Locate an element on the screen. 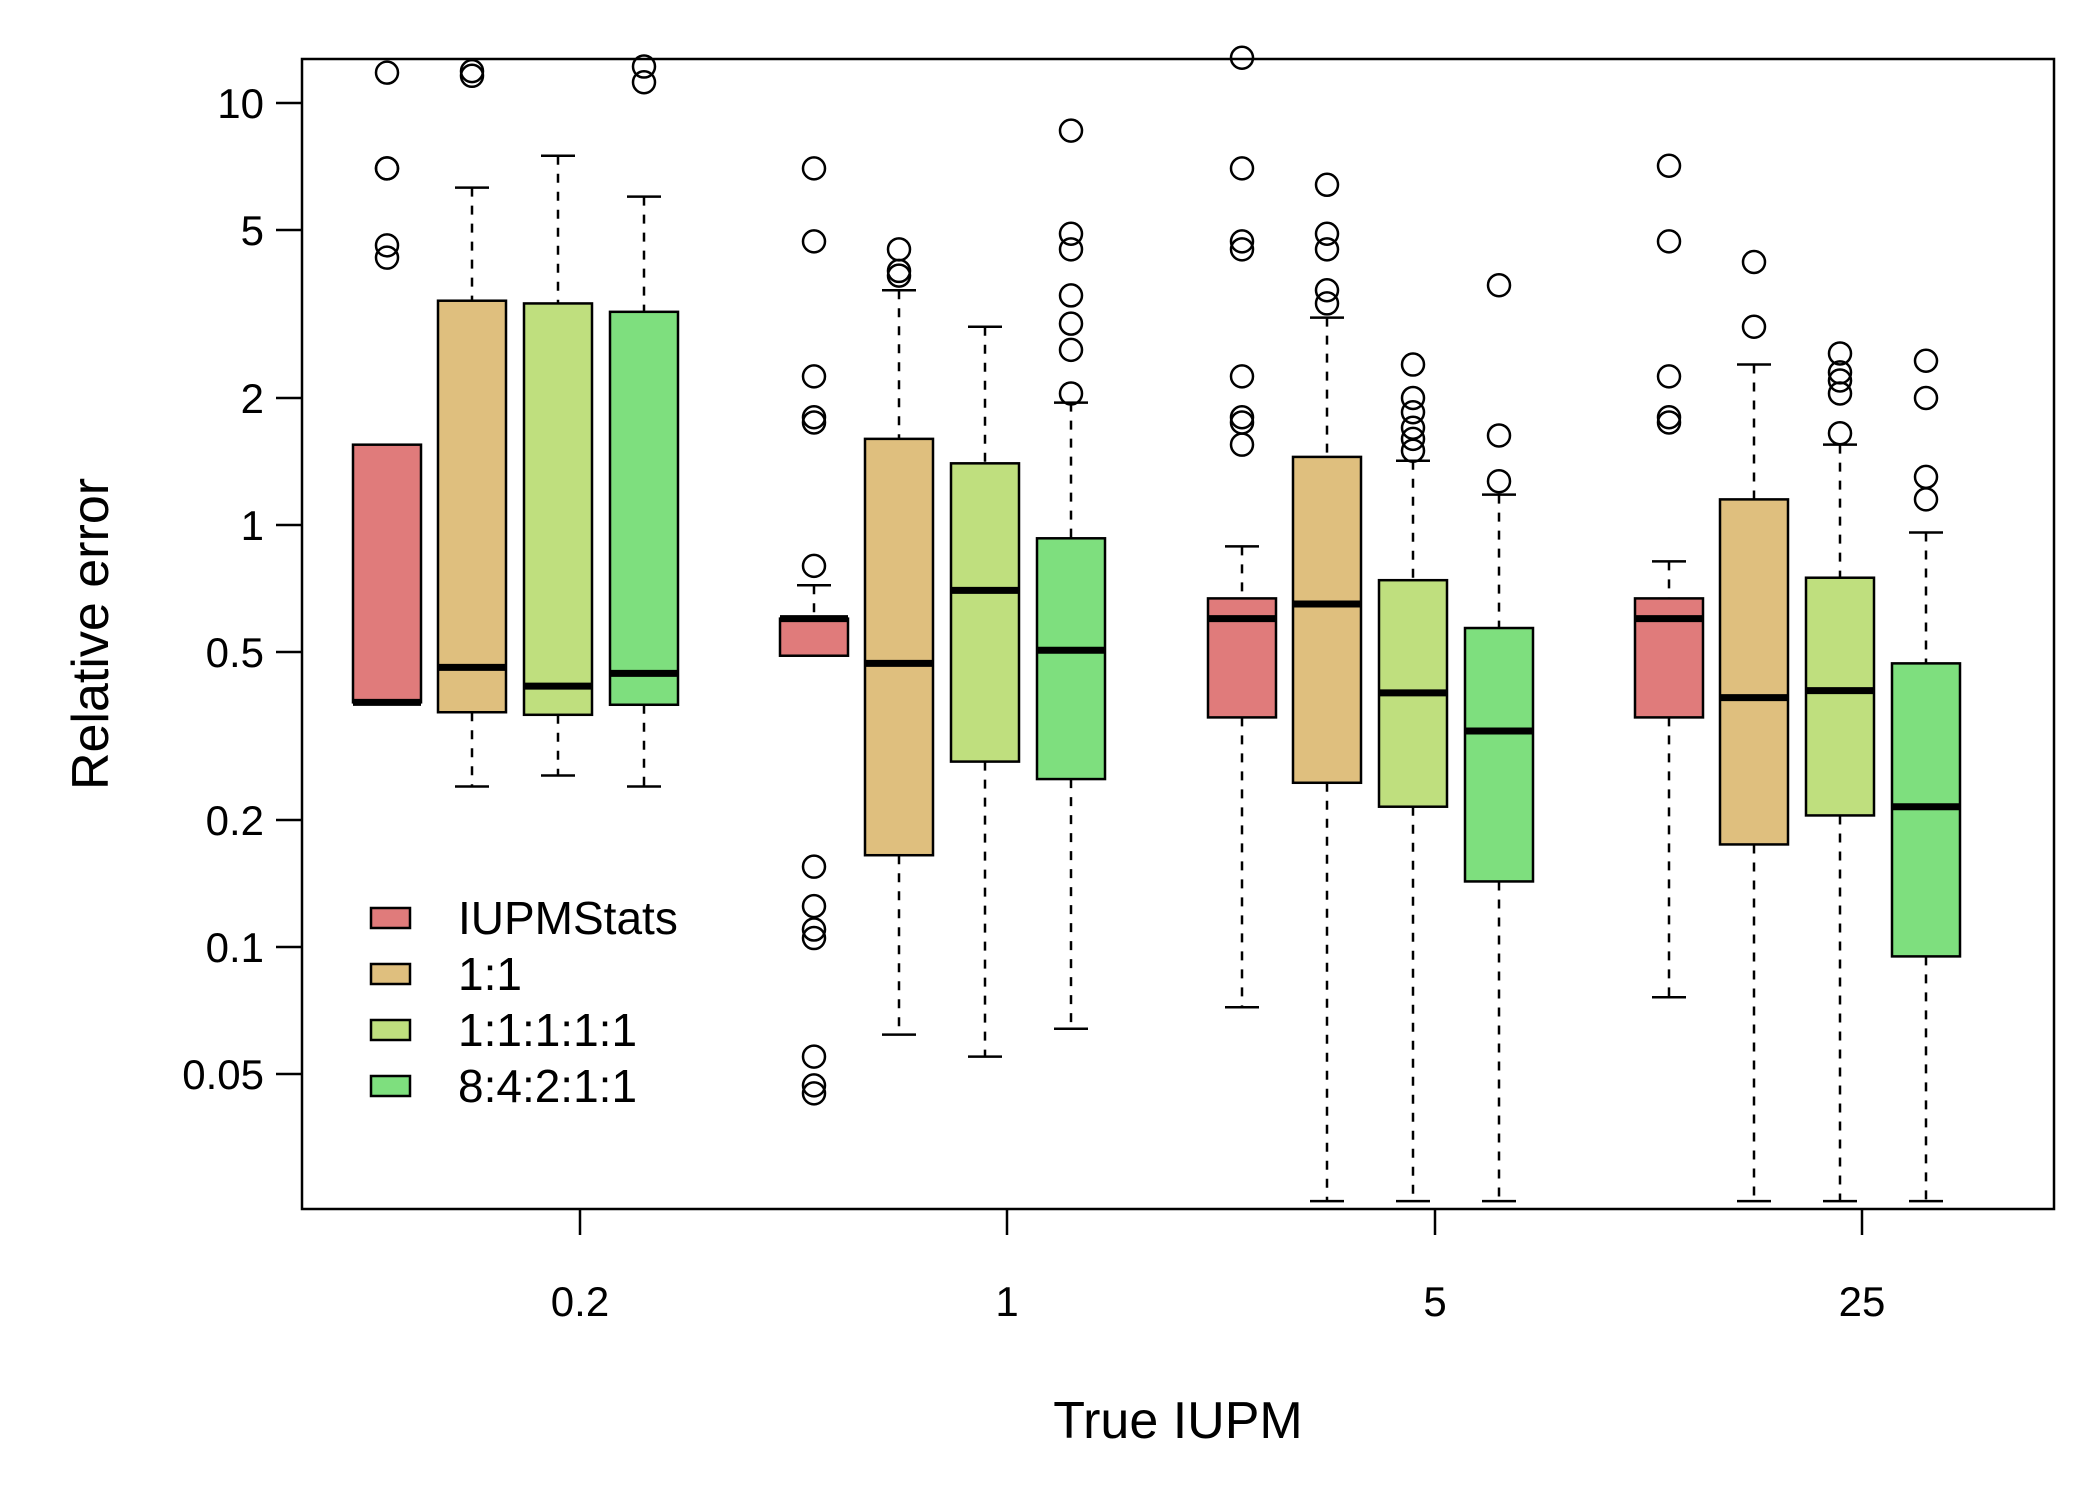 This screenshot has width=2100, height=1500. x-tick-label: 1 is located at coordinates (1006, 1301).